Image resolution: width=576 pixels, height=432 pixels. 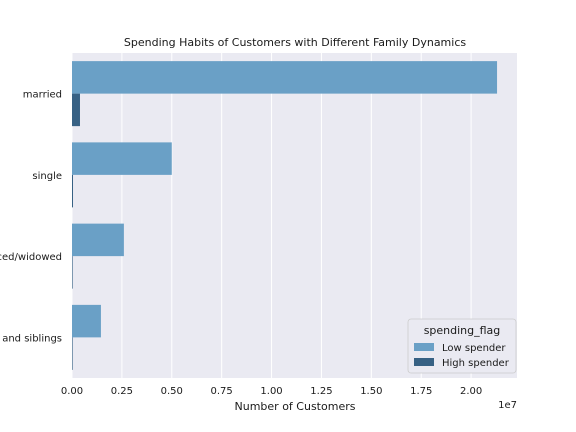 What do you see at coordinates (172, 391) in the screenshot?
I see `x-tick-label: 0.50` at bounding box center [172, 391].